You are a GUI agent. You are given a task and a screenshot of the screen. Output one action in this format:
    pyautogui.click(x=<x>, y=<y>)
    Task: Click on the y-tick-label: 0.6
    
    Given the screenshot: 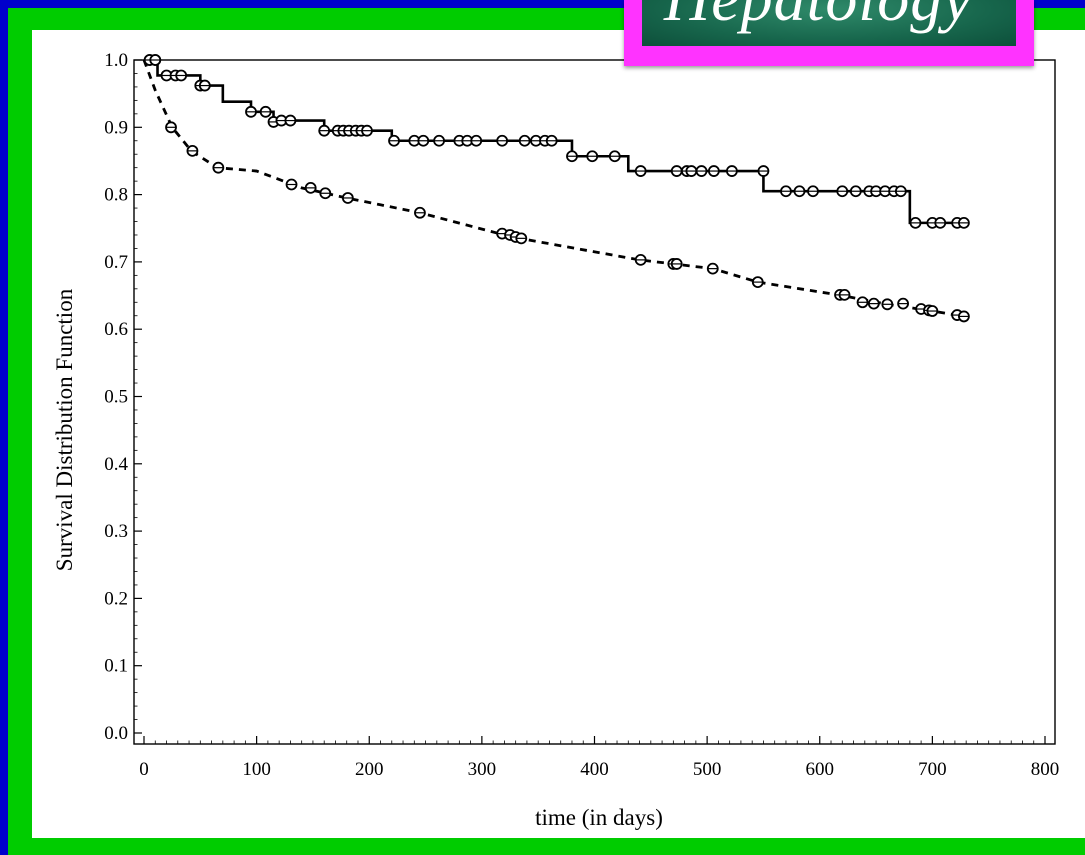 What is the action you would take?
    pyautogui.click(x=116, y=329)
    